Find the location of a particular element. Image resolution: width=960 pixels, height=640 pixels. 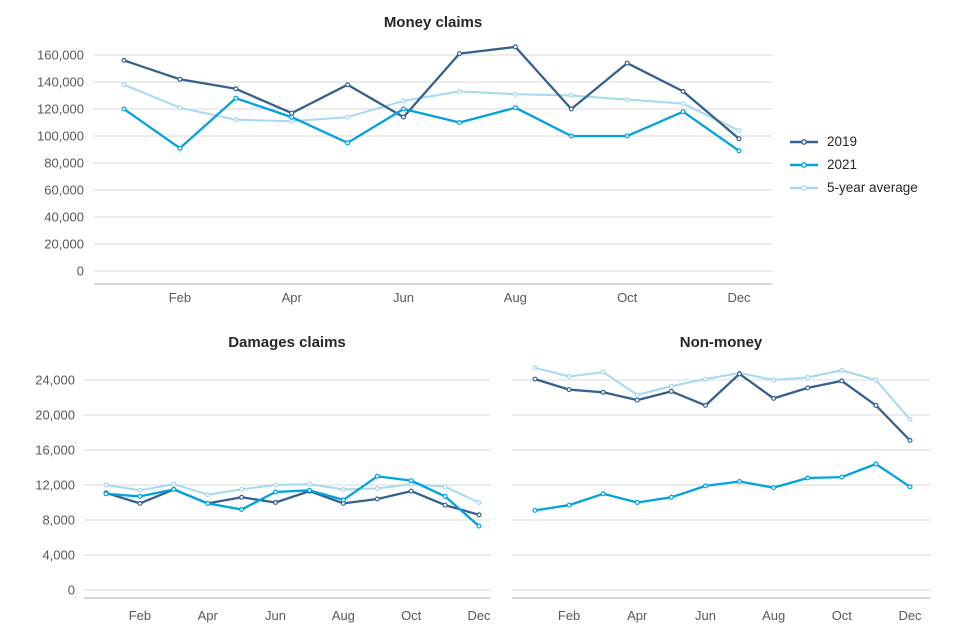

money-claims-x-tick-label: Dec is located at coordinates (739, 297).